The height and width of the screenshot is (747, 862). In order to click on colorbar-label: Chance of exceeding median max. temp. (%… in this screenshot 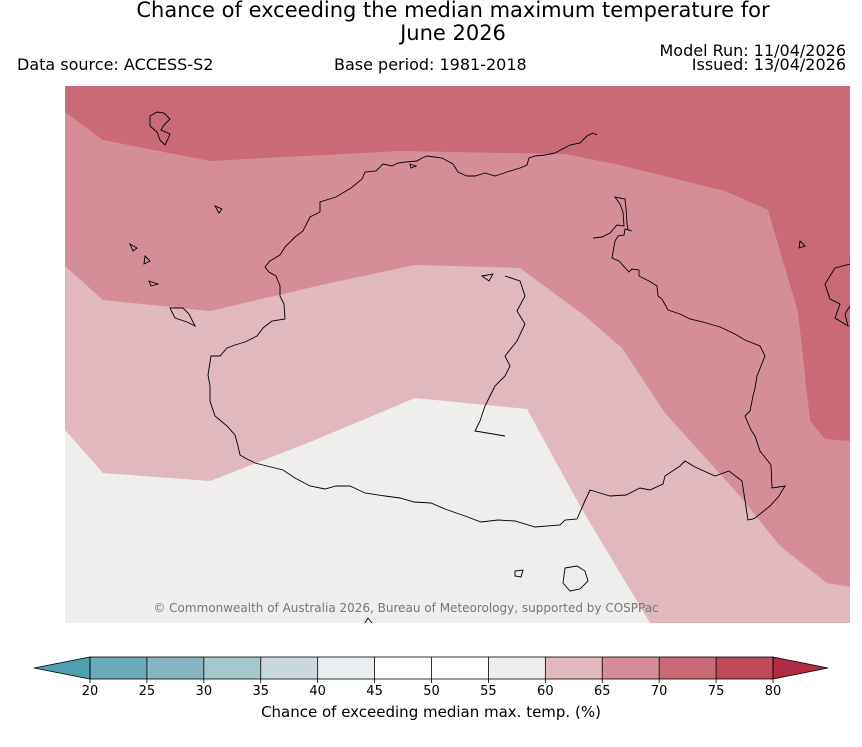, I will do `click(431, 712)`.